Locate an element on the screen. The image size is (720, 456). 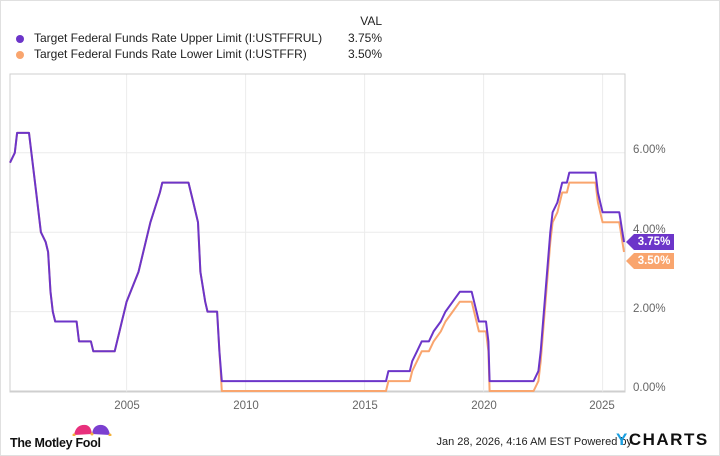
x-tick-label: 2015 is located at coordinates (365, 406).